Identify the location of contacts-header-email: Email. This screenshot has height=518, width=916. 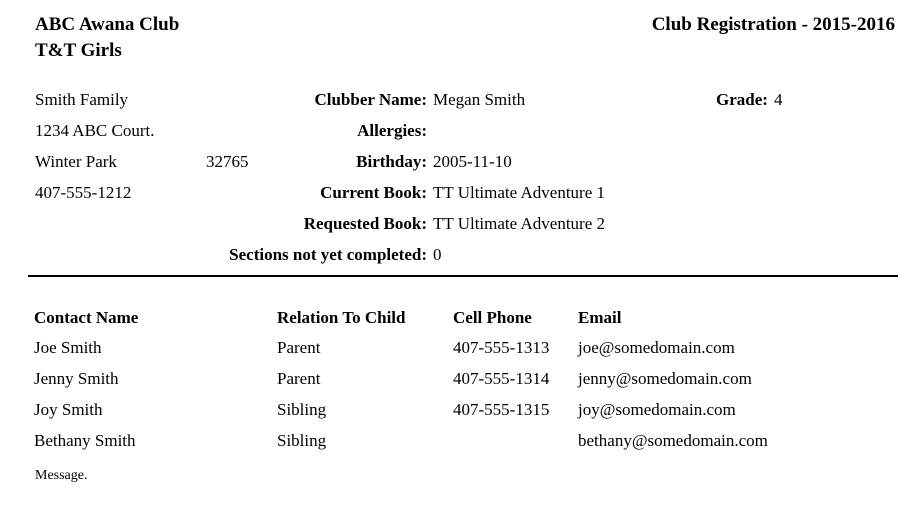
(600, 317).